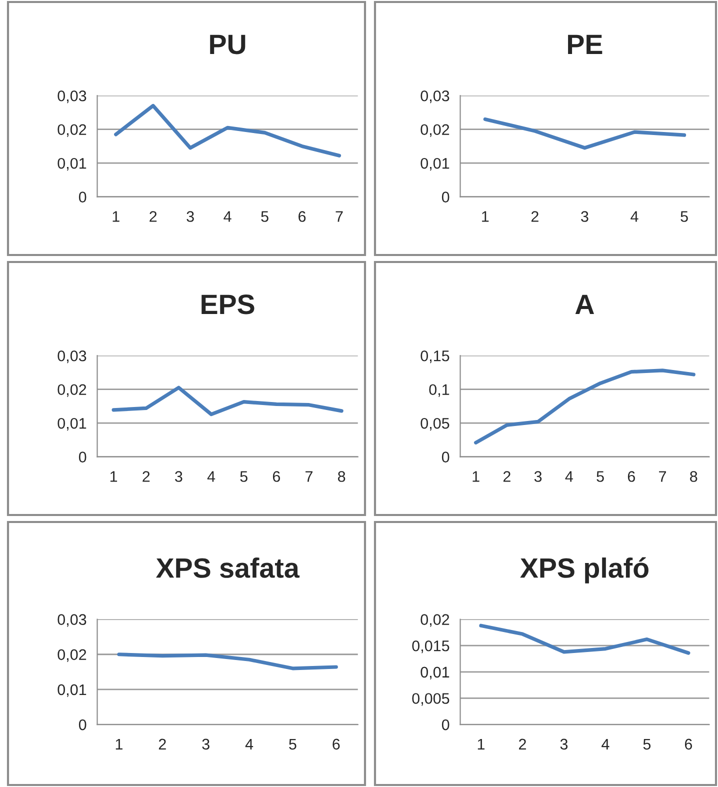 Image resolution: width=718 pixels, height=787 pixels. I want to click on y-tick-label: 0,15, so click(435, 357).